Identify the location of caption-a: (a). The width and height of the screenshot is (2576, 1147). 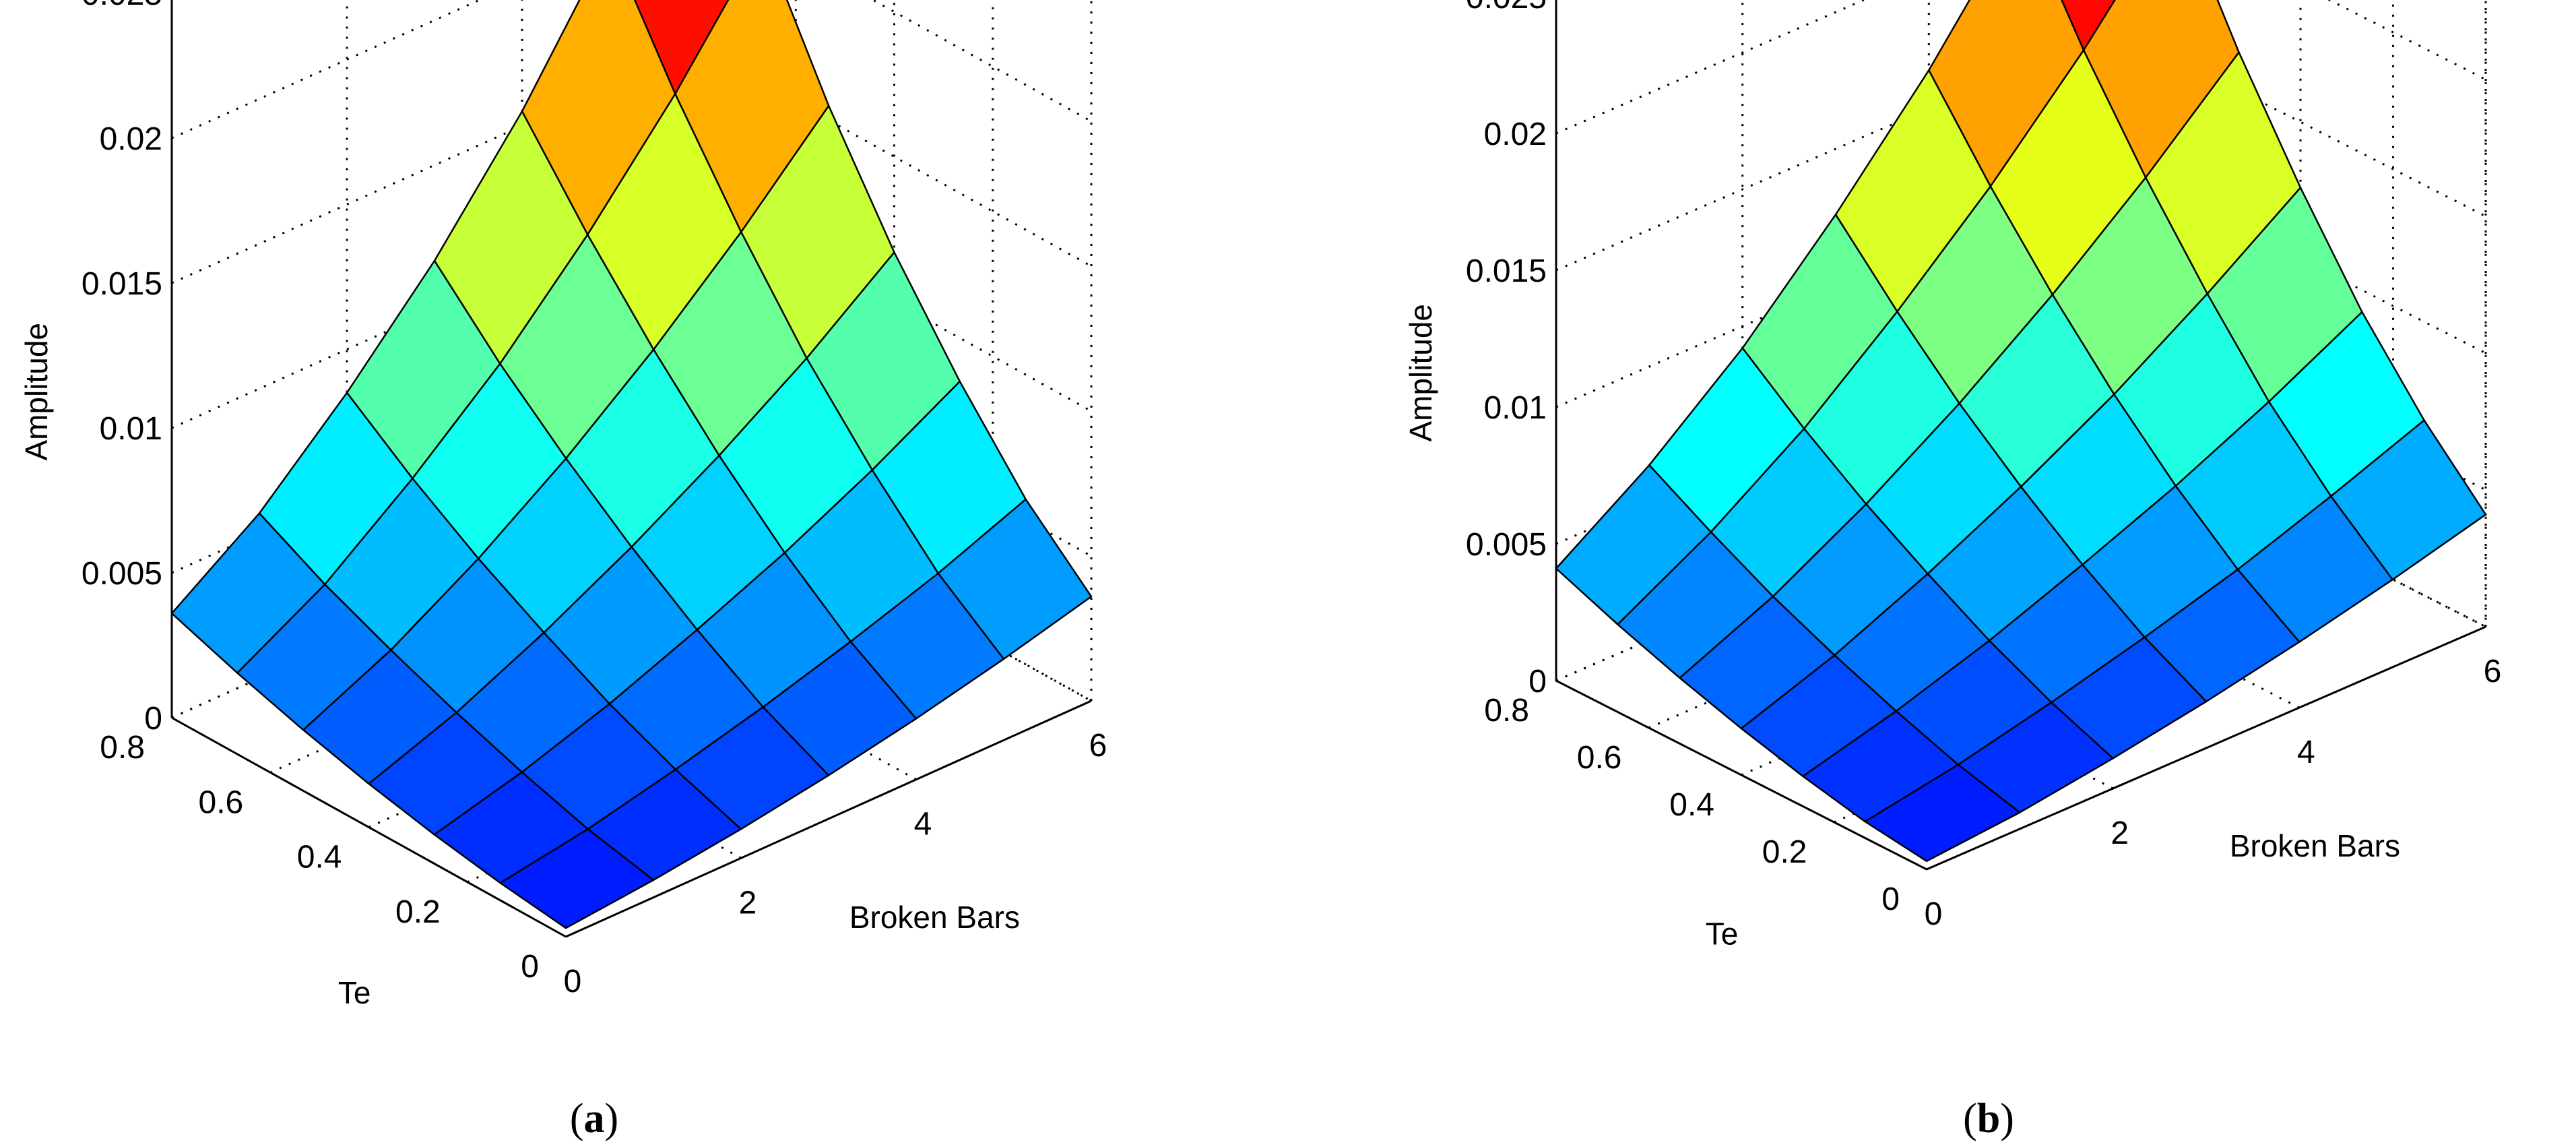
(594, 1119).